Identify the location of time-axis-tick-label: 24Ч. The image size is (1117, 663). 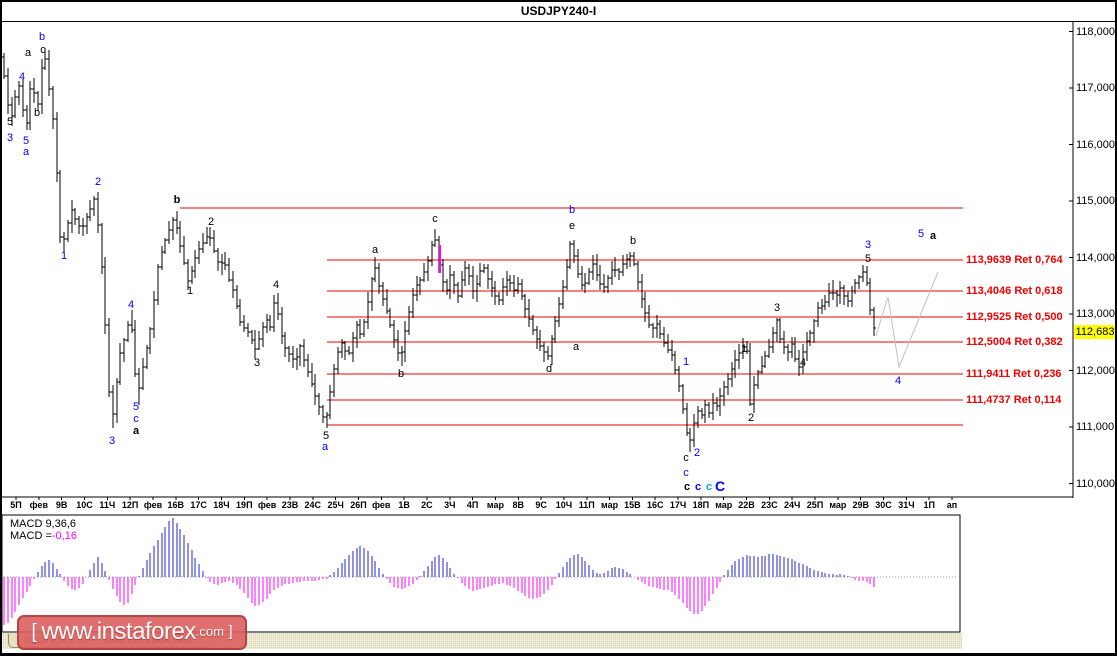
(792, 505).